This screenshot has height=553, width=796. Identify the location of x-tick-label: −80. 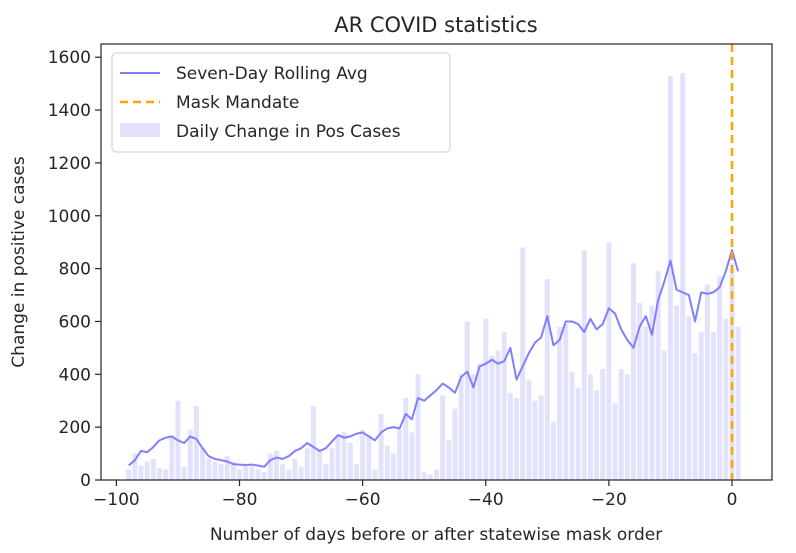
(240, 500).